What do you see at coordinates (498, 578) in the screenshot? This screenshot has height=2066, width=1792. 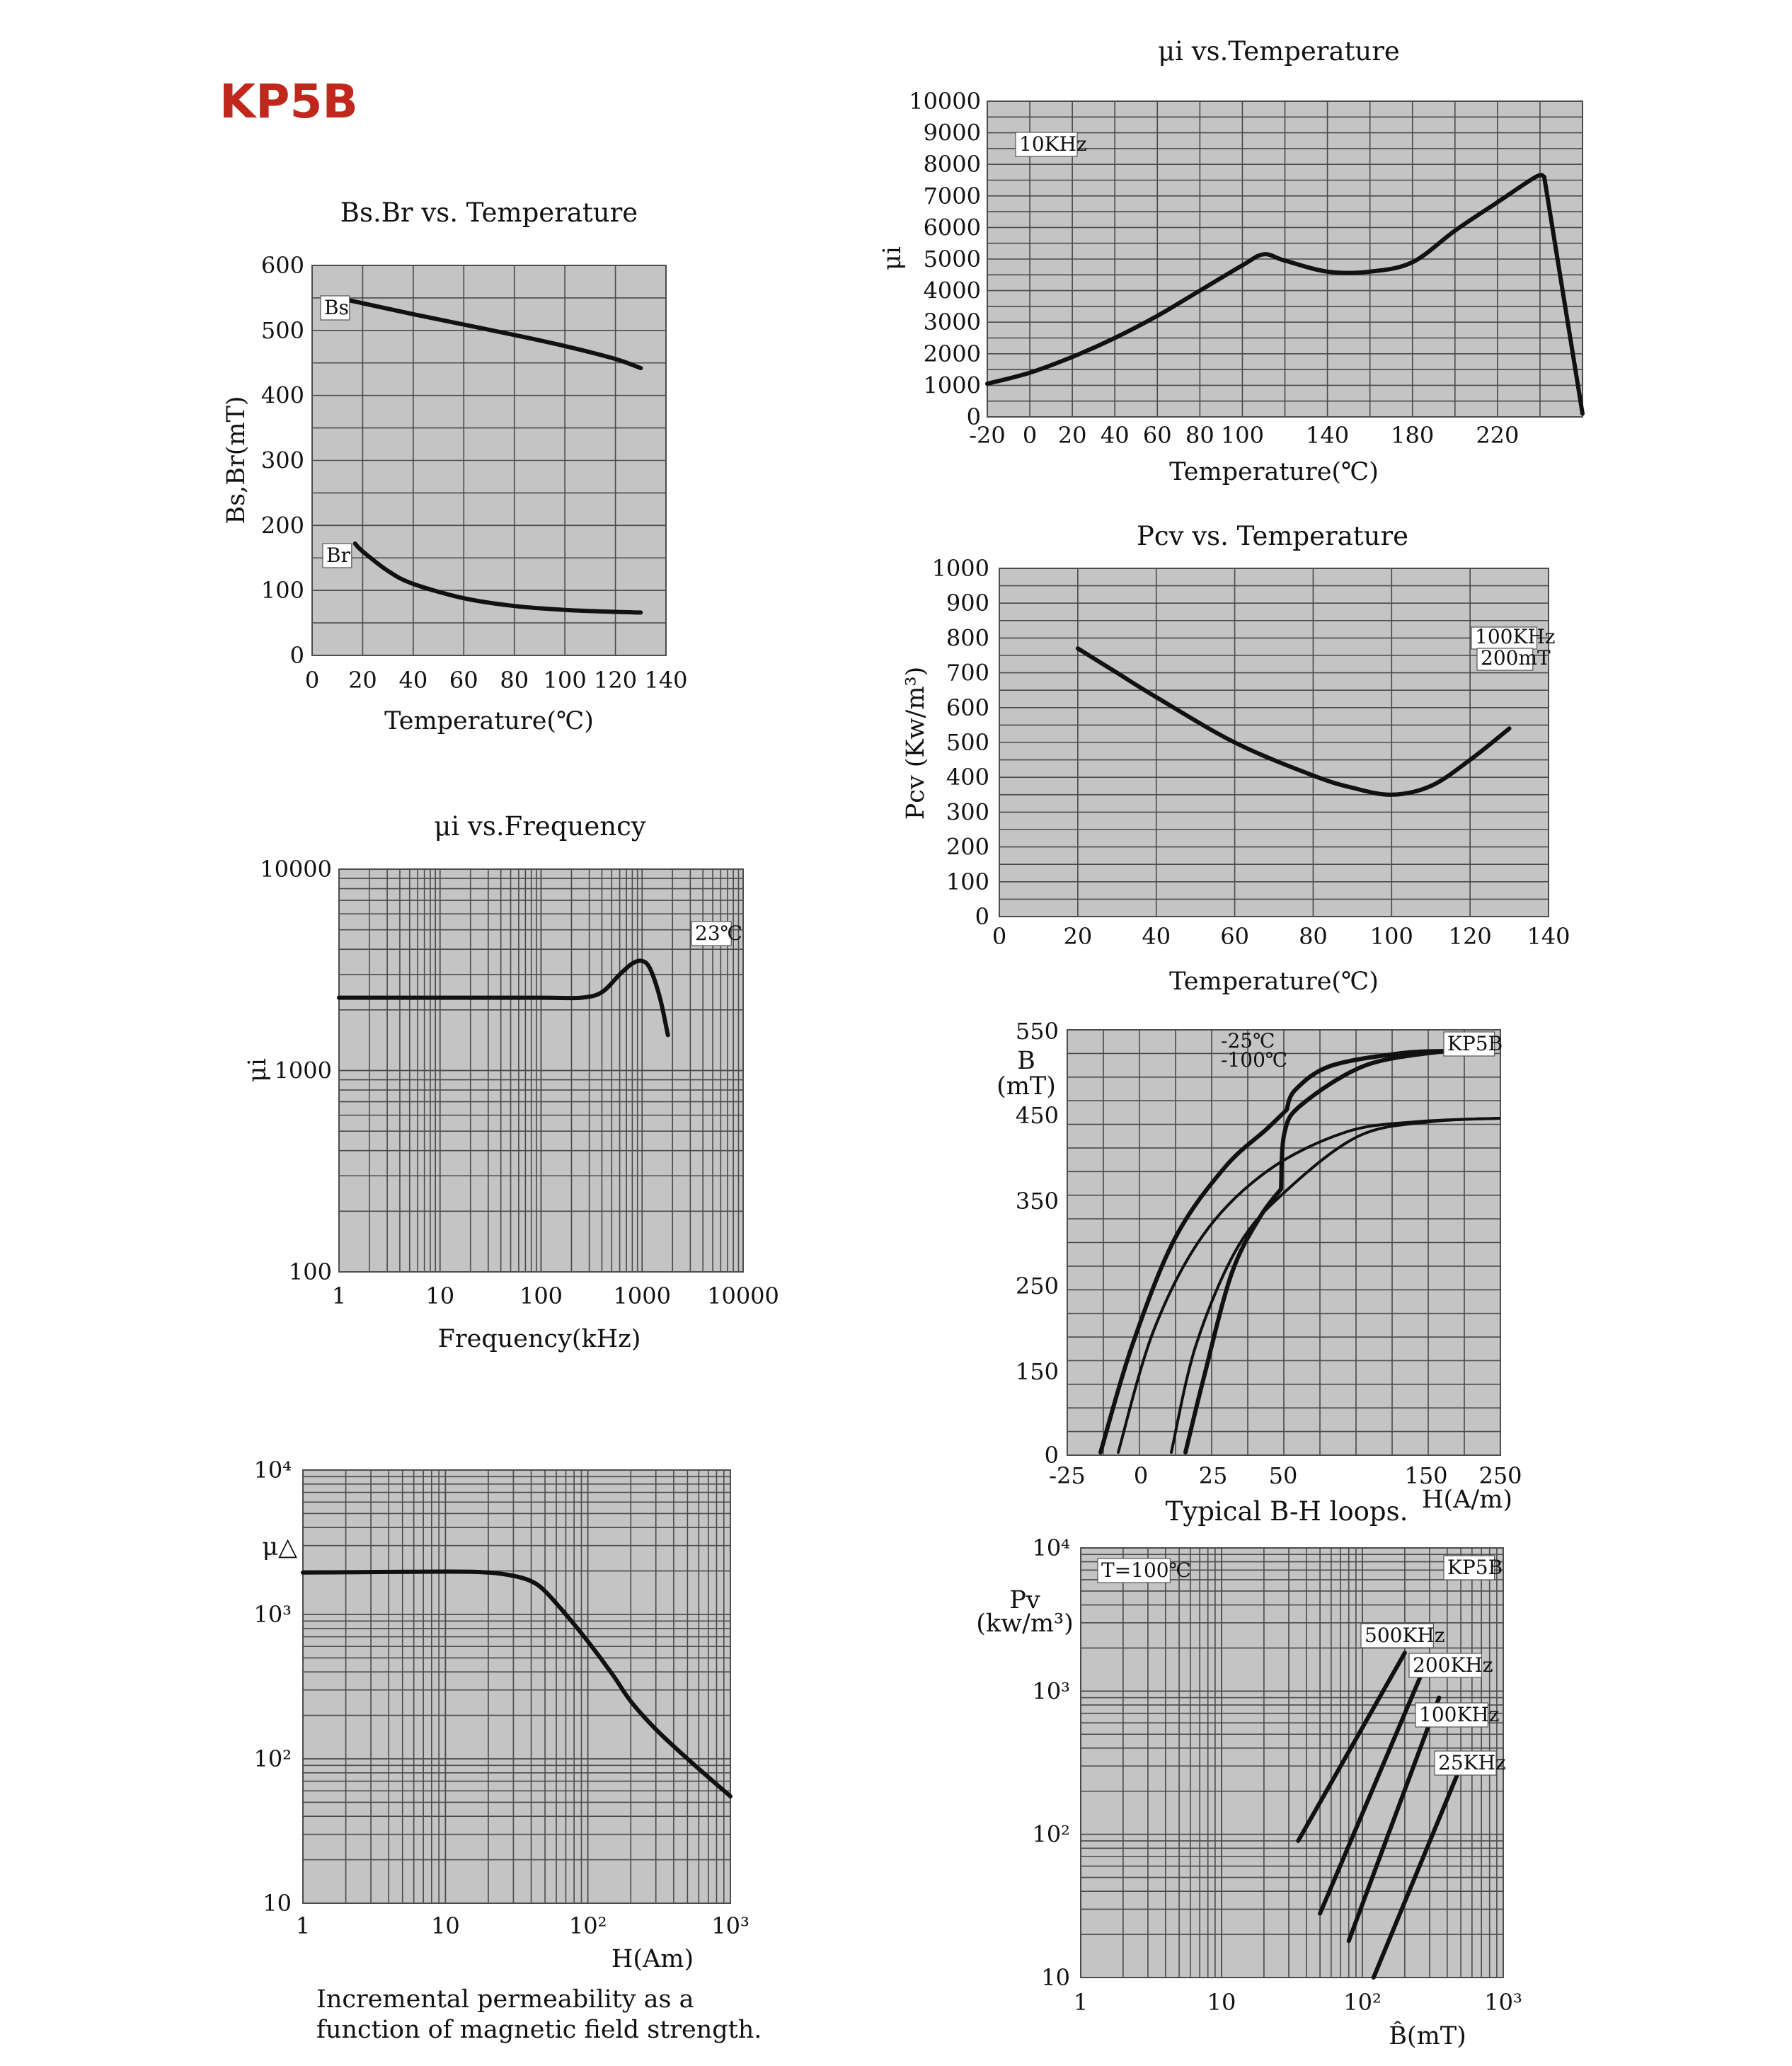 I see `series-br-line` at bounding box center [498, 578].